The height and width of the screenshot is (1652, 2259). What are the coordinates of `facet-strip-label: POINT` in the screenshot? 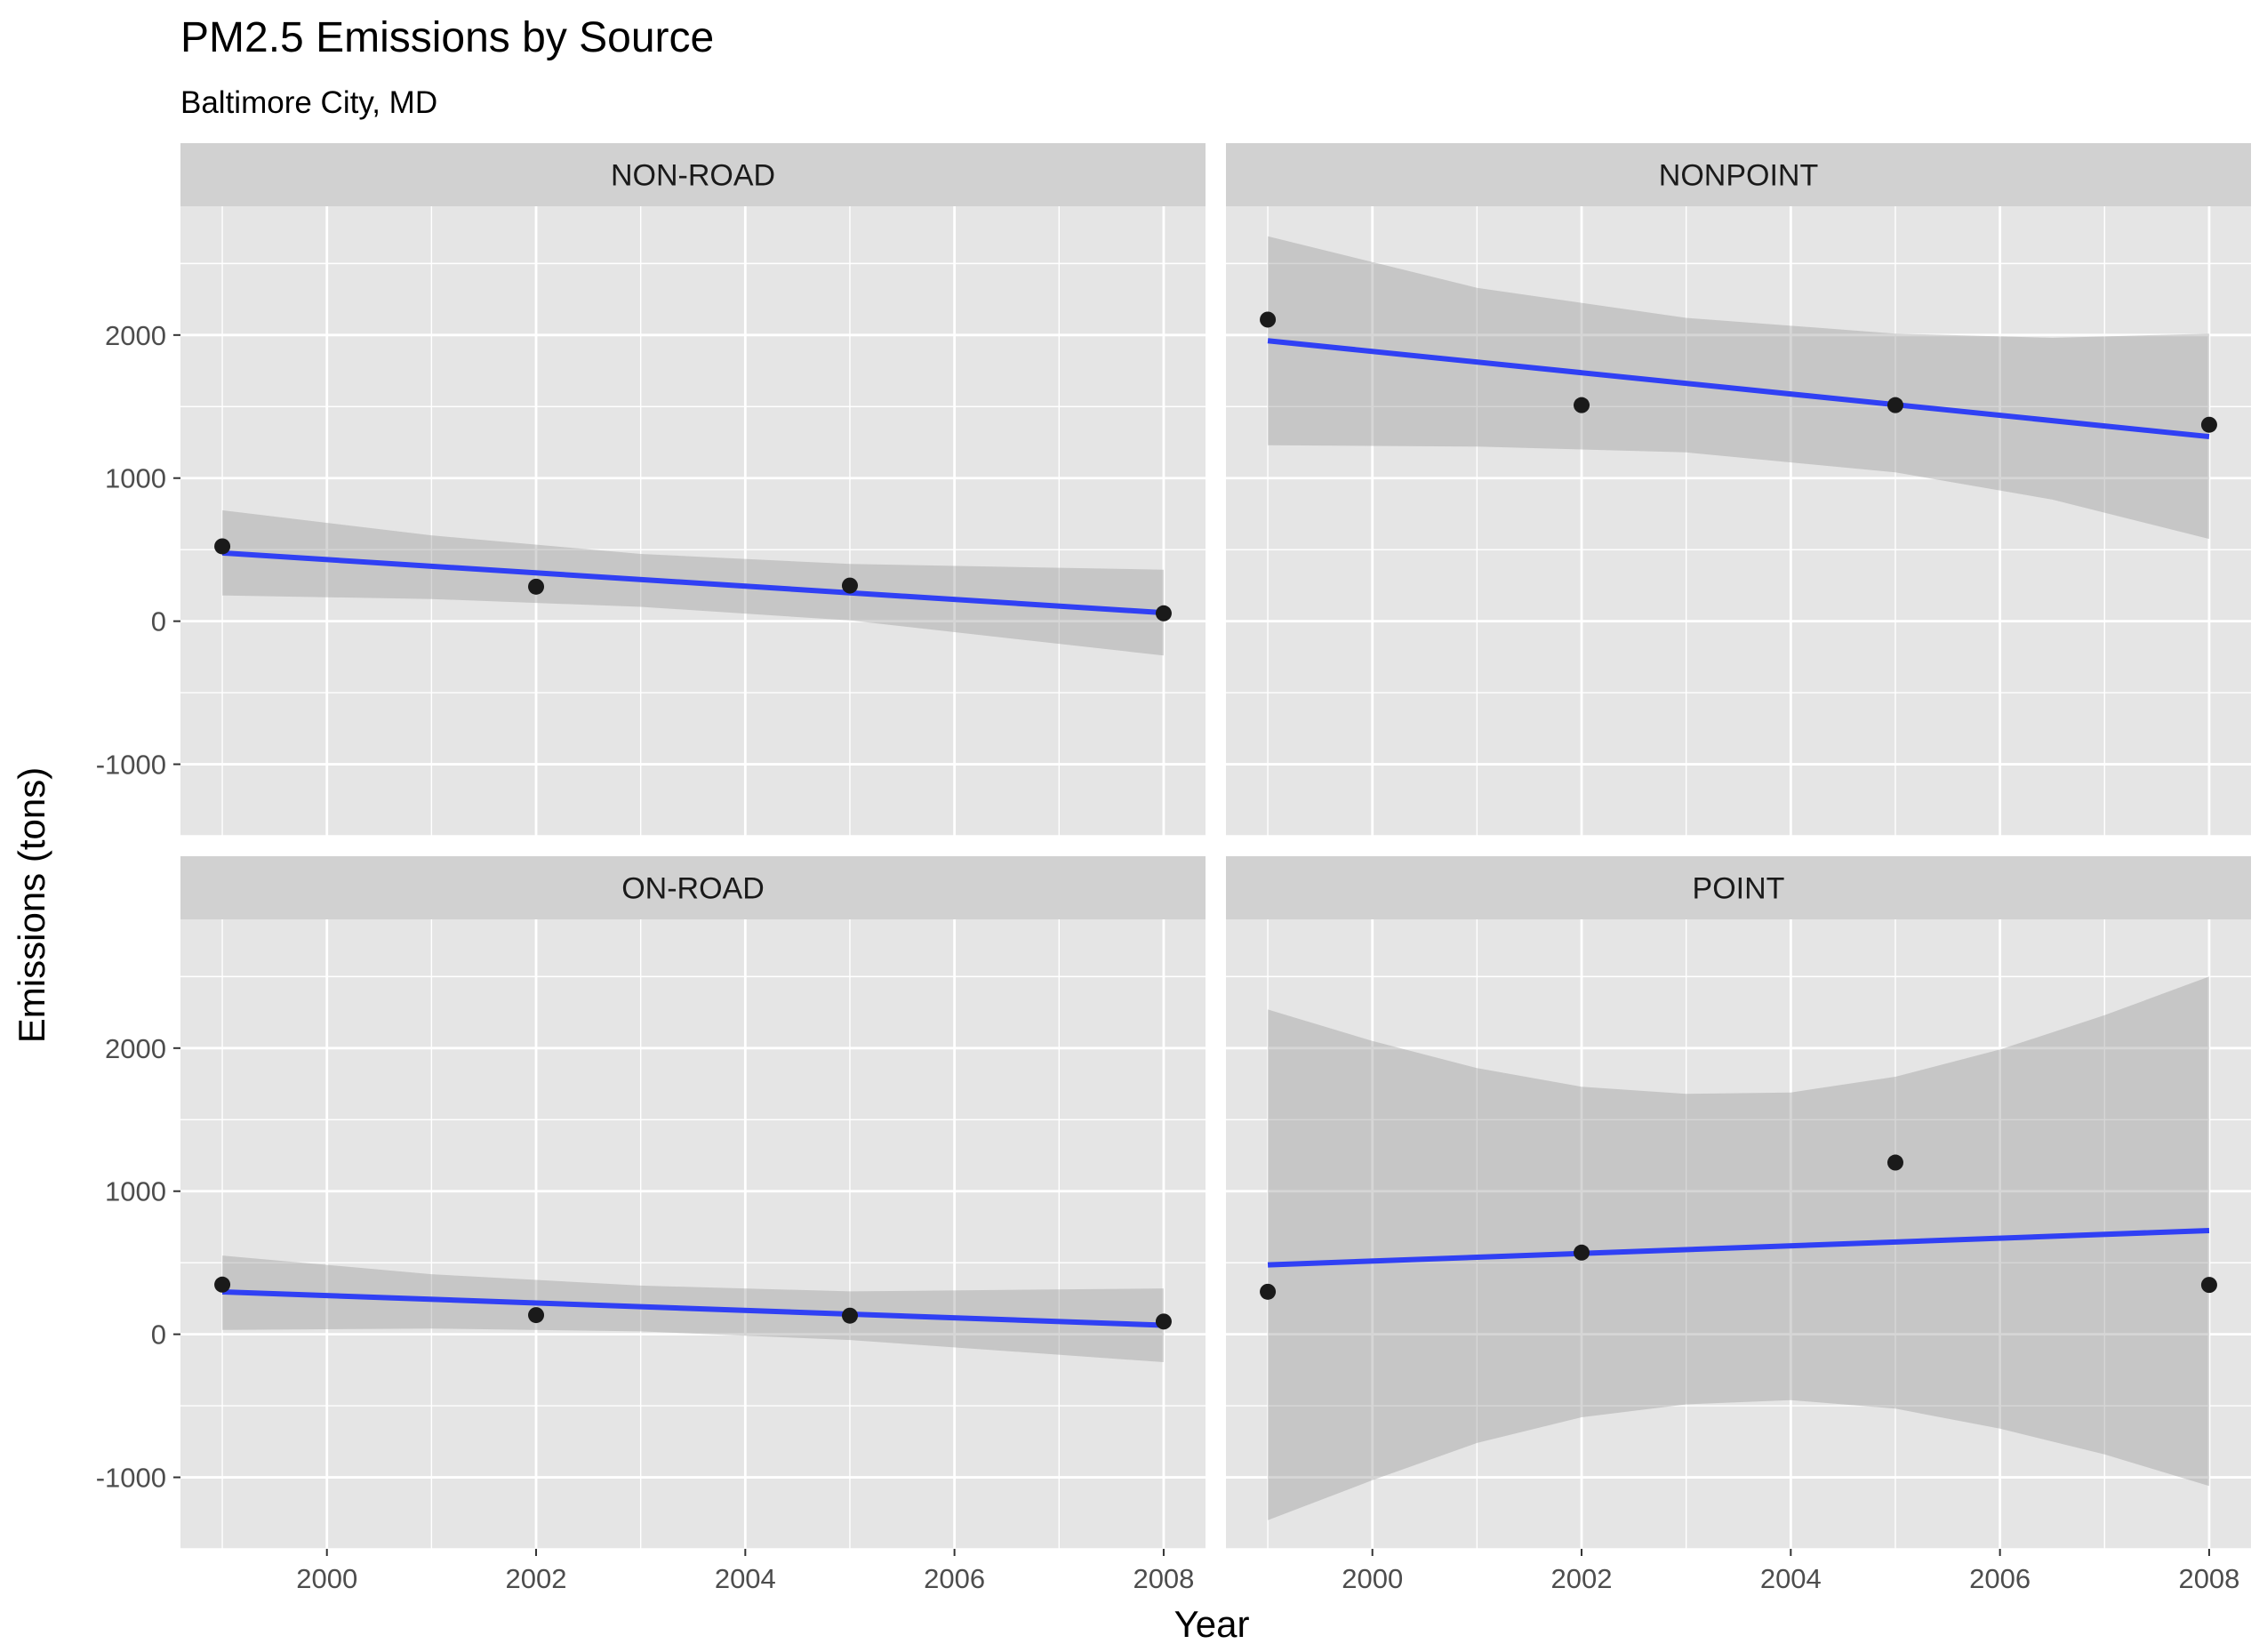 It's located at (1739, 889).